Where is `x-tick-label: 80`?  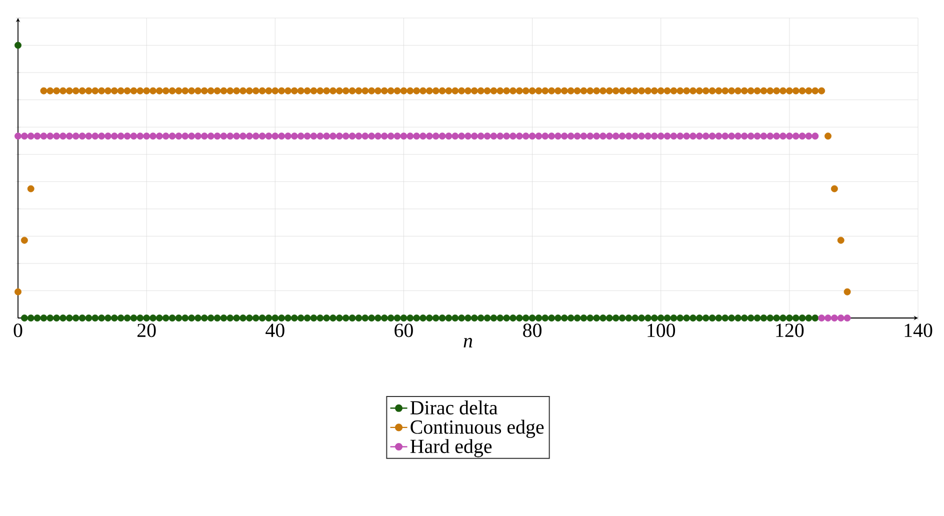
x-tick-label: 80 is located at coordinates (532, 331).